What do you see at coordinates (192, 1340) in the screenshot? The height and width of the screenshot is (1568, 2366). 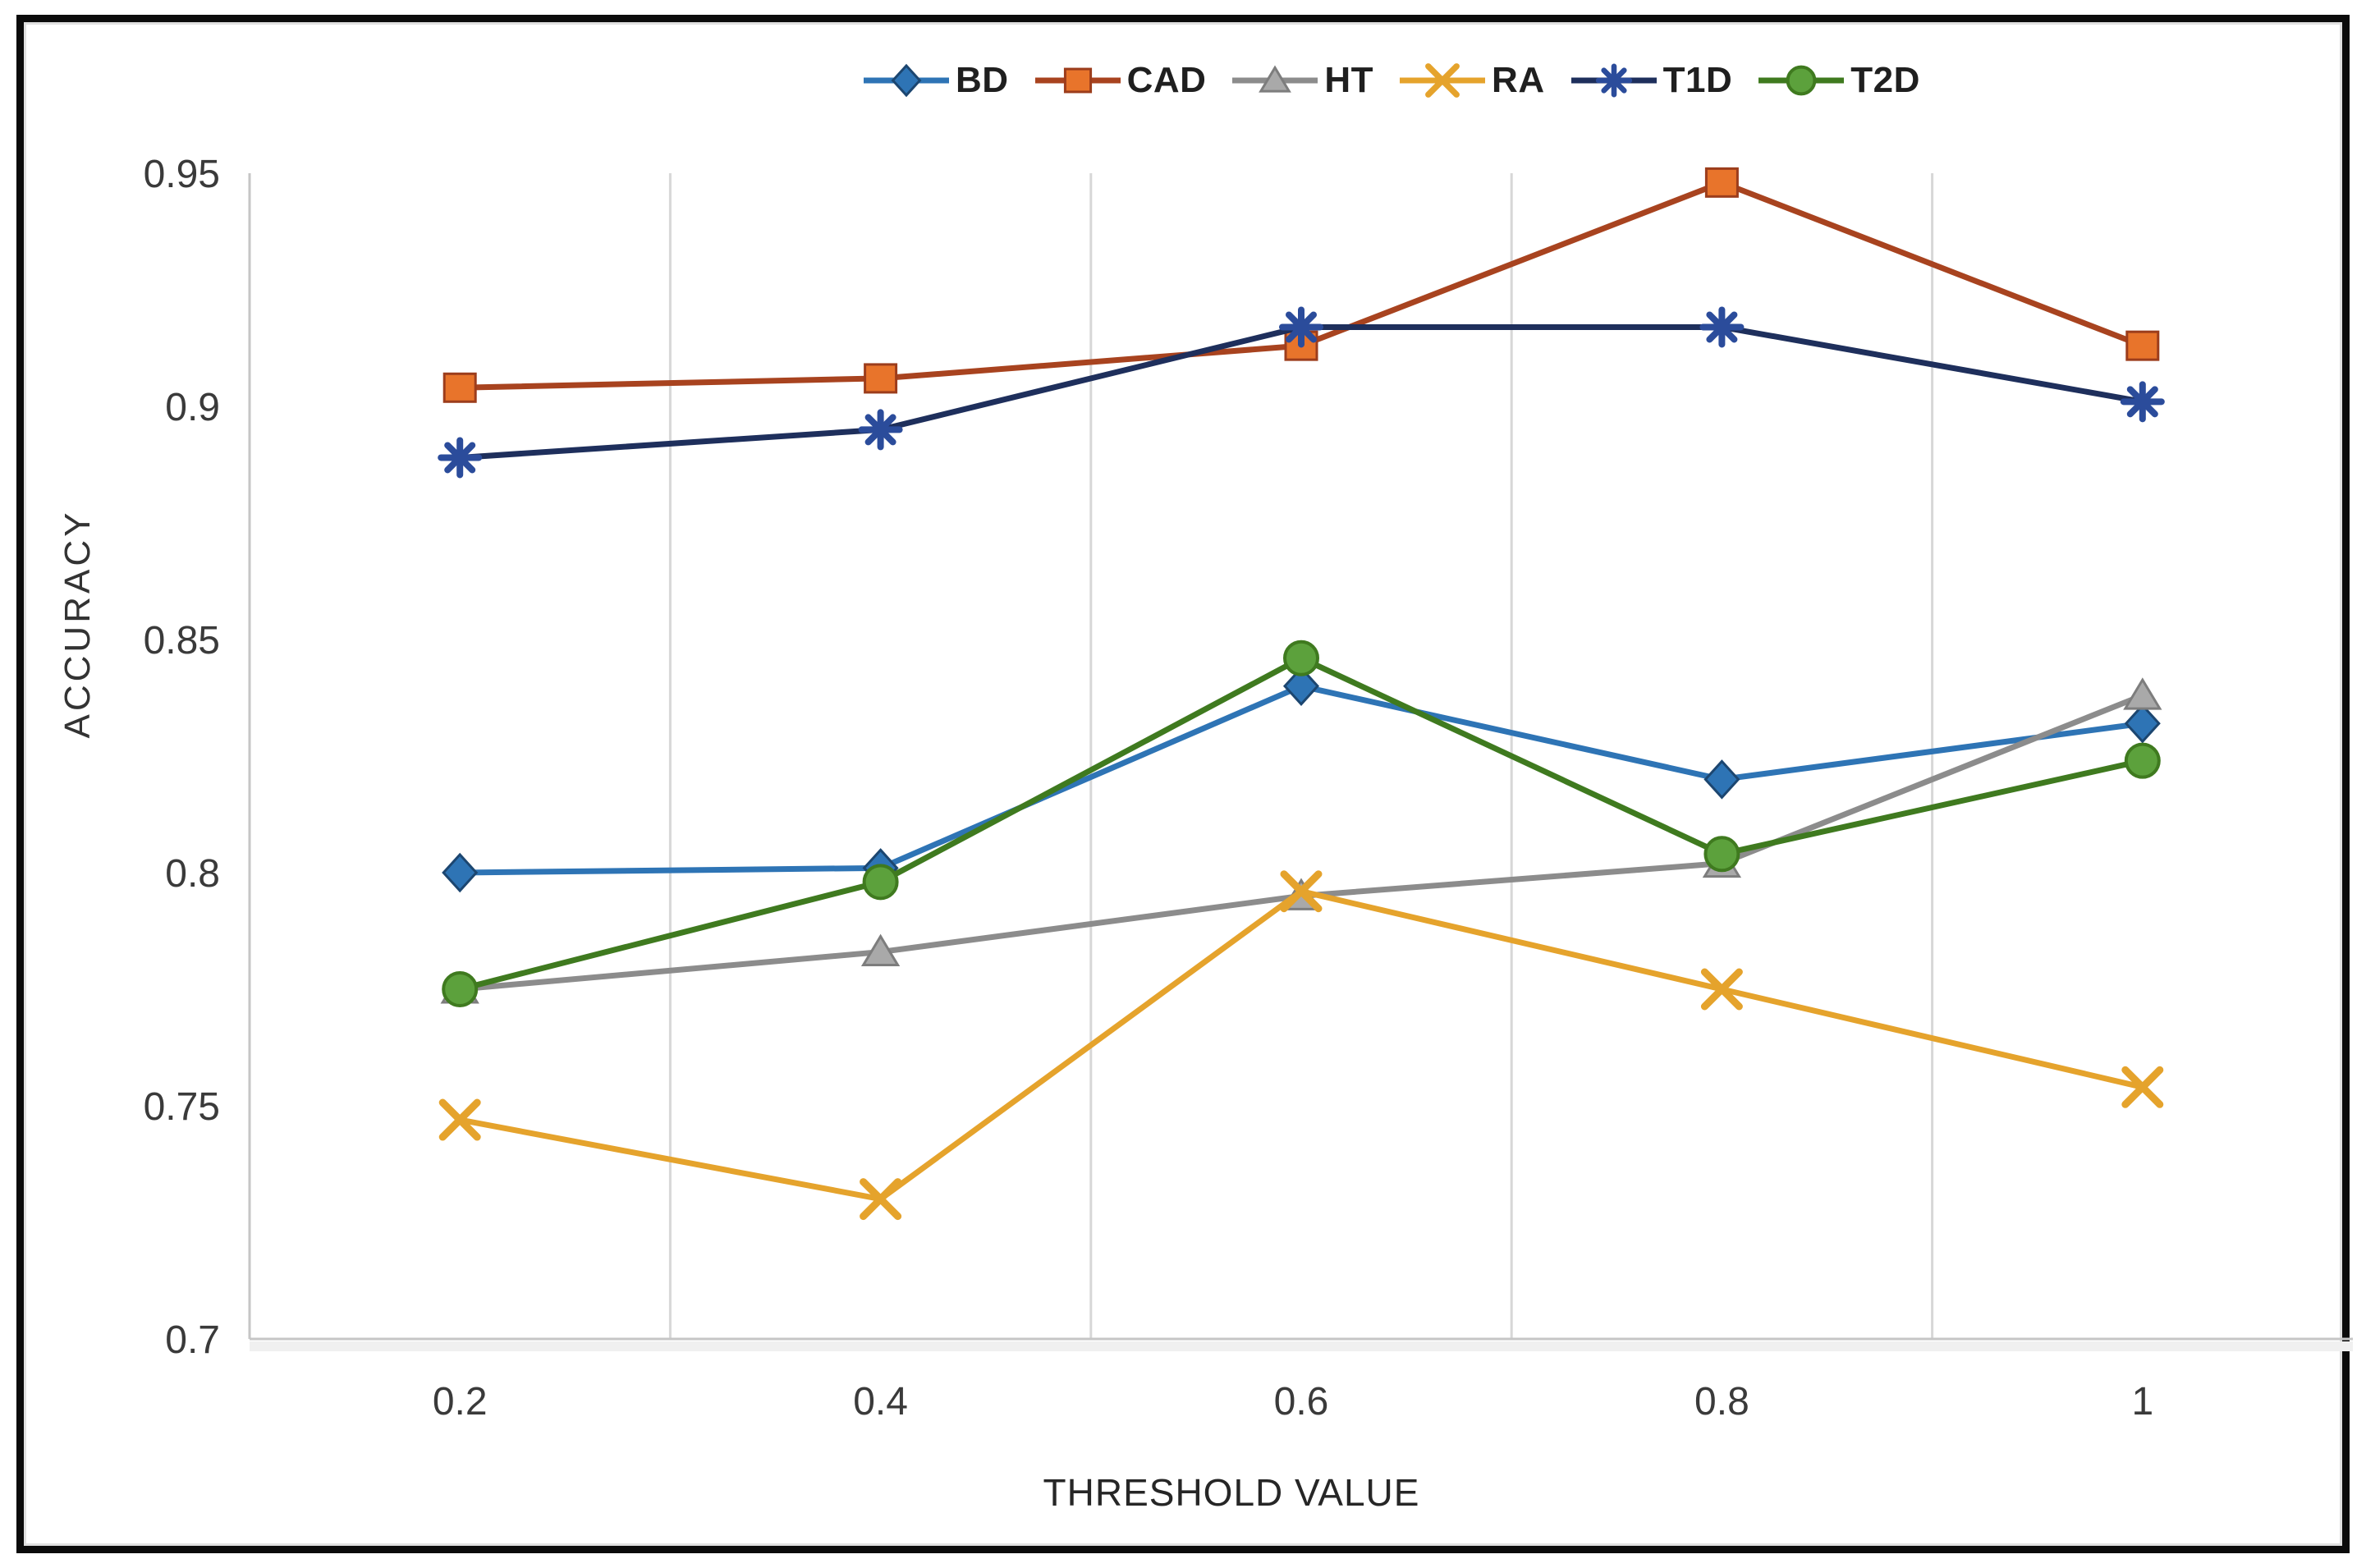 I see `y-tick-label: 0.7` at bounding box center [192, 1340].